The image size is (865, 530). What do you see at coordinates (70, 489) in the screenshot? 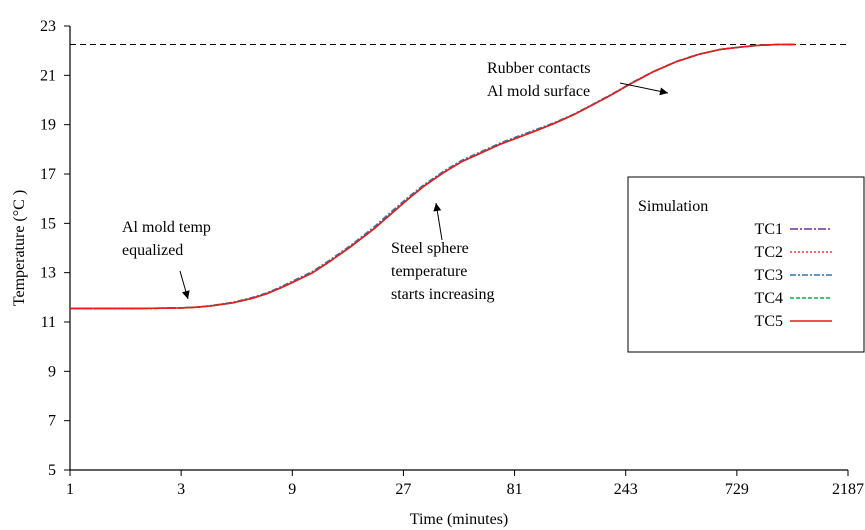
I see `x-tick-label: 1` at bounding box center [70, 489].